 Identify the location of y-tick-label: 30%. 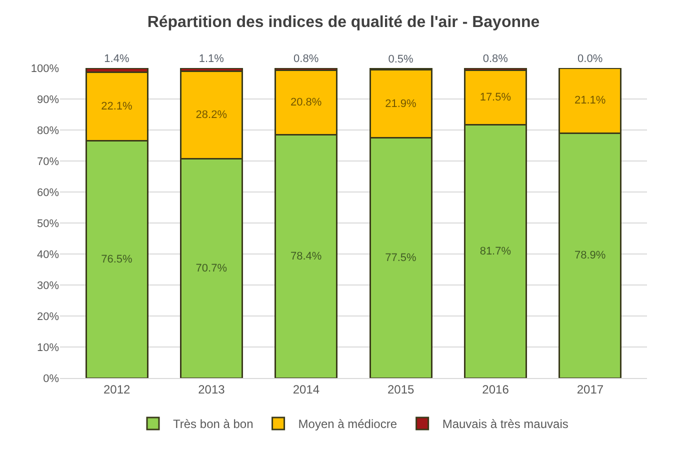
(48, 286).